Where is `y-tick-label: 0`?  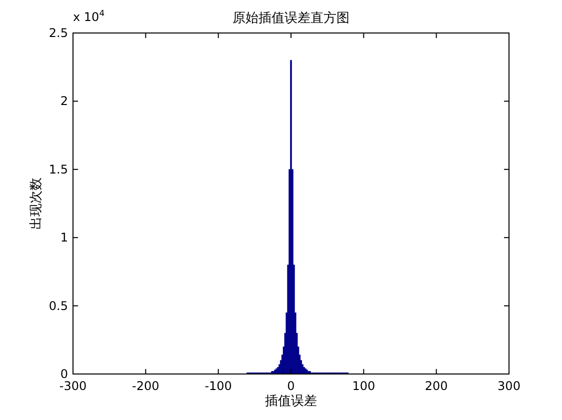 y-tick-label: 0 is located at coordinates (64, 374).